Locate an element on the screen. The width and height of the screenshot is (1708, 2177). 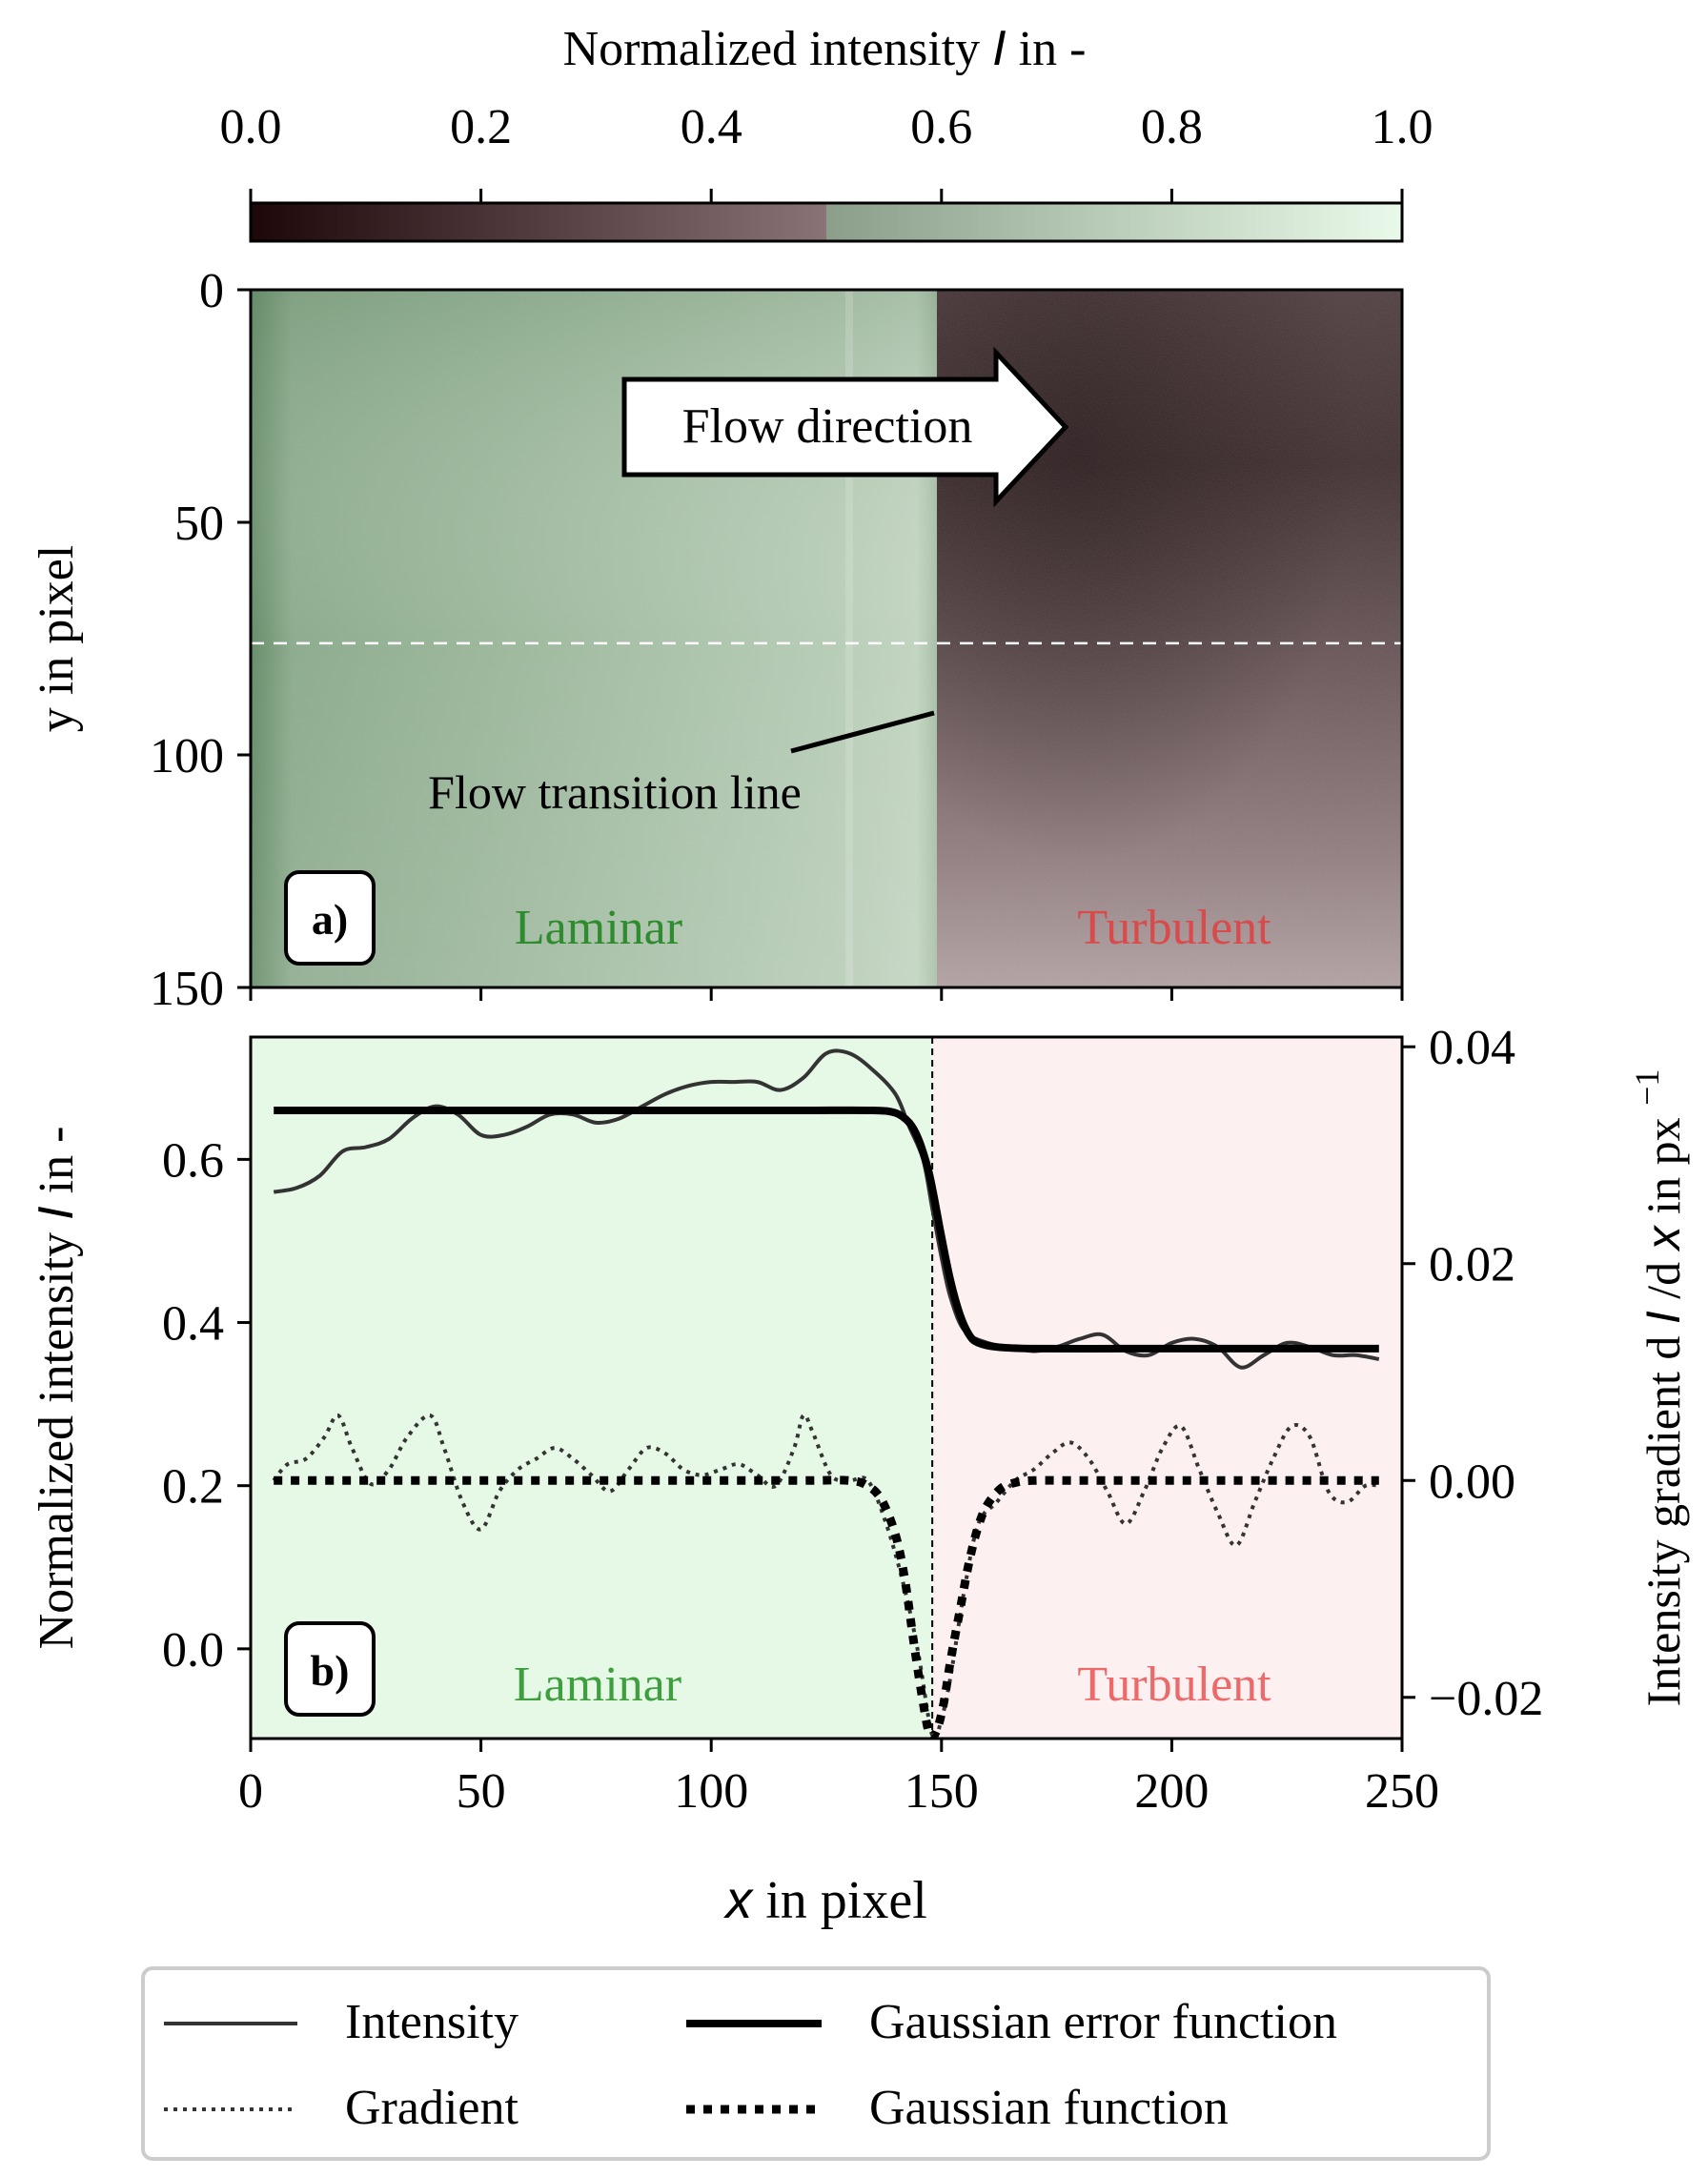
svg-text: Intensity is located at coordinates (431, 2022).